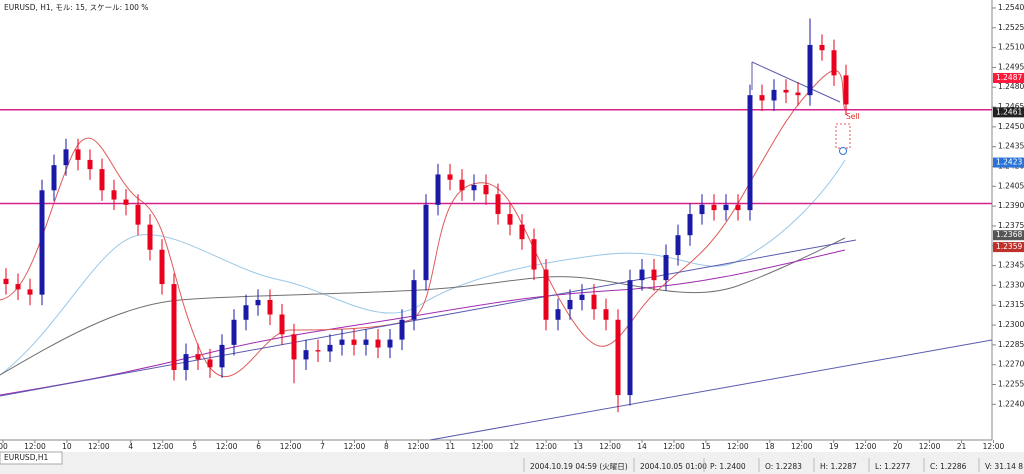 The width and height of the screenshot is (1024, 474). Describe the element at coordinates (1011, 225) in the screenshot. I see `y-tick-label: 1.2375` at that location.